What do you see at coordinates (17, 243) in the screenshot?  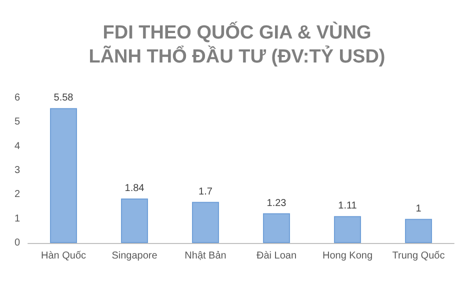 I see `y-tick-label: 0` at bounding box center [17, 243].